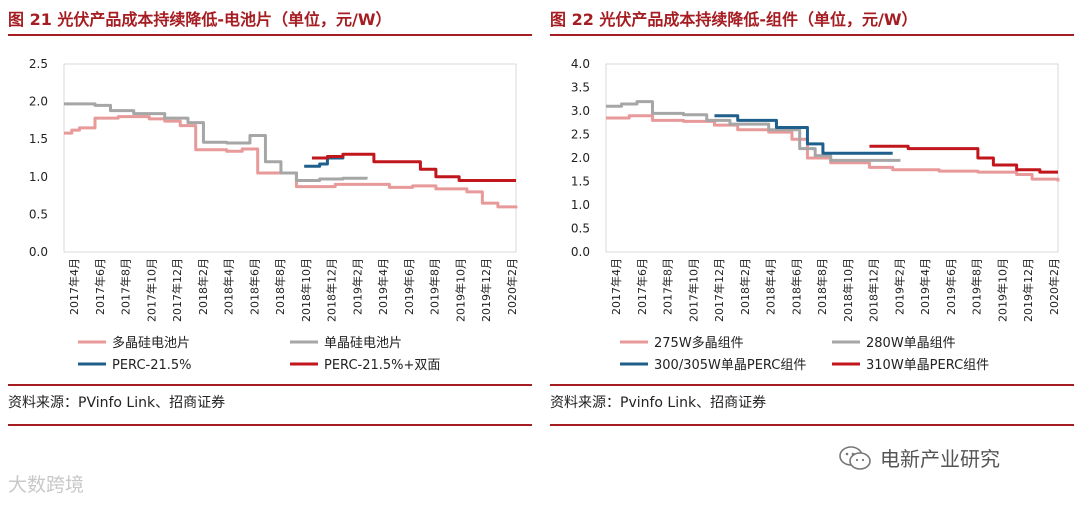 The width and height of the screenshot is (1080, 506). Describe the element at coordinates (699, 343) in the screenshot. I see `legend-label: 275W多晶组件` at that location.